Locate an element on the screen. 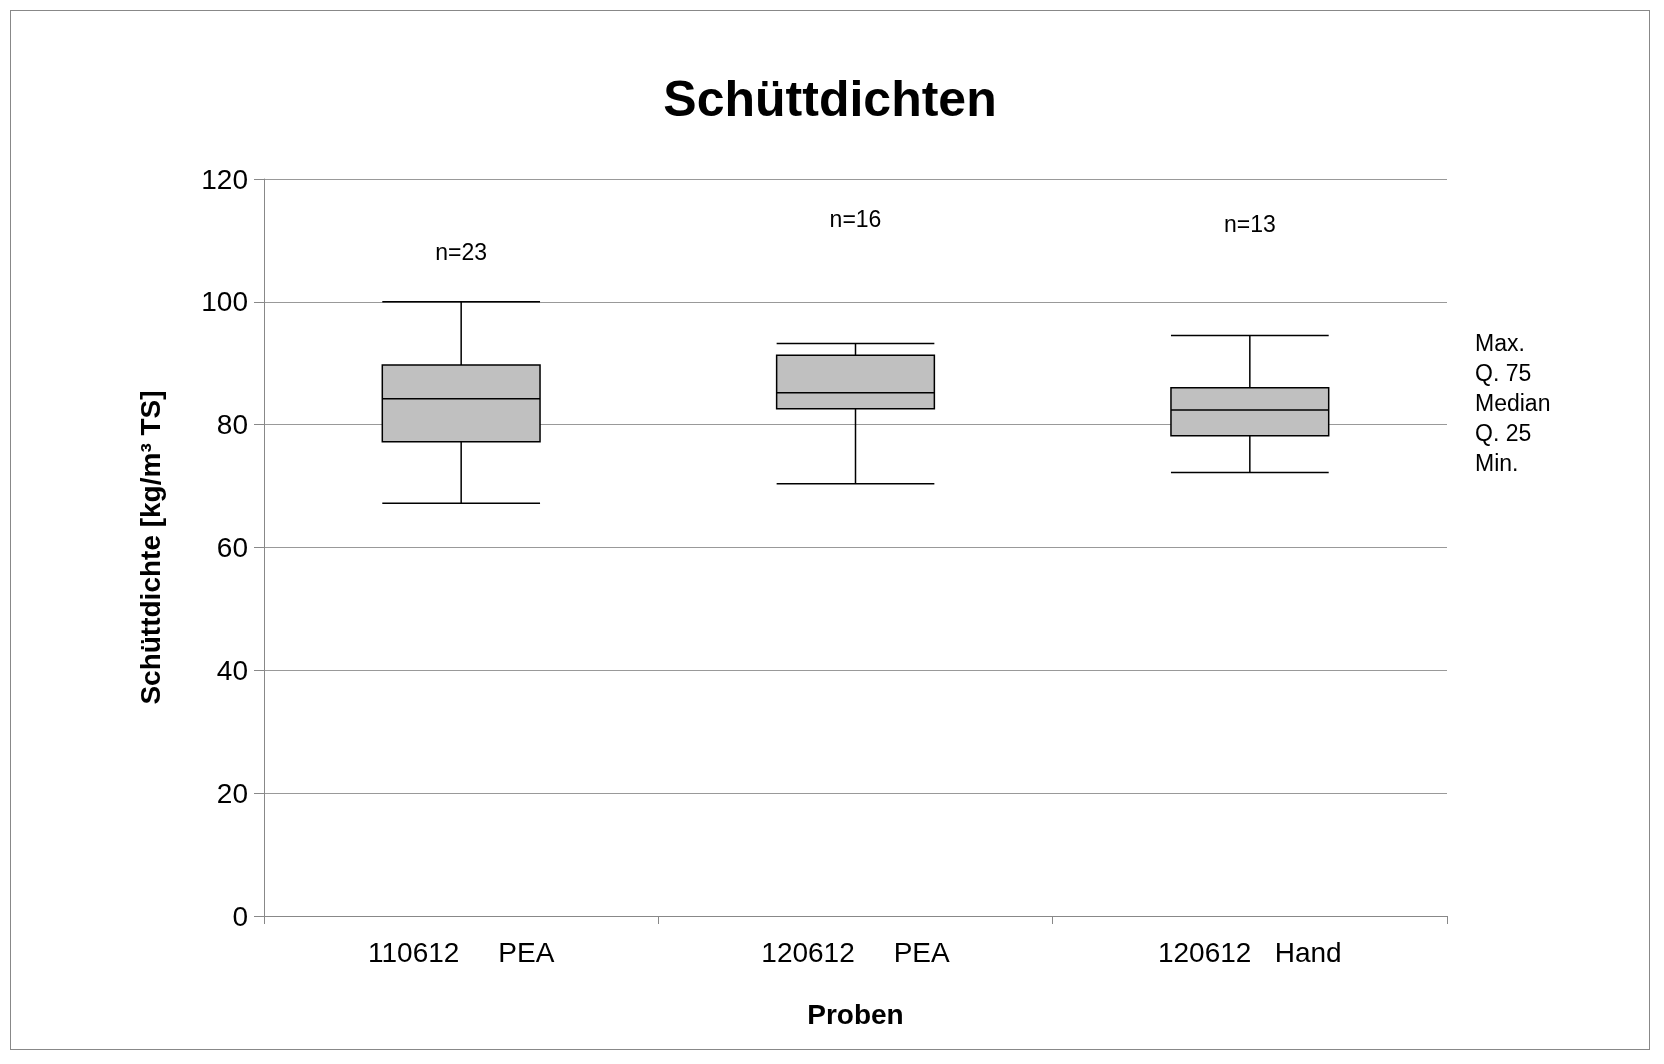 Image resolution: width=1664 pixels, height=1064 pixels. chart-title: Schüttdichten is located at coordinates (830, 99).